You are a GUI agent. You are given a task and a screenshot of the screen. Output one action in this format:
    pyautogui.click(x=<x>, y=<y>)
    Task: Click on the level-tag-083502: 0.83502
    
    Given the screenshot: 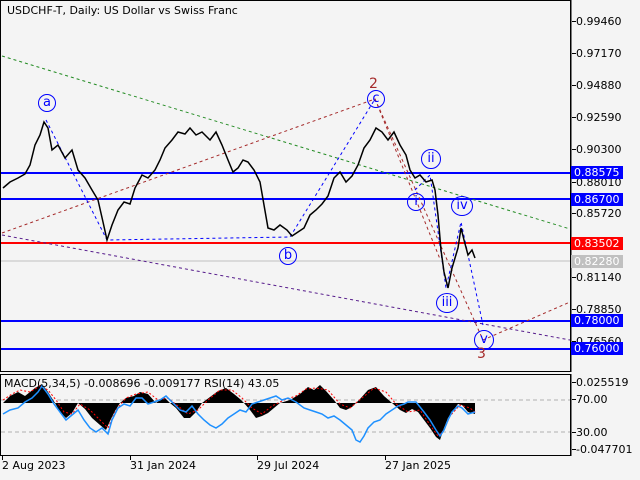 What is the action you would take?
    pyautogui.click(x=597, y=243)
    